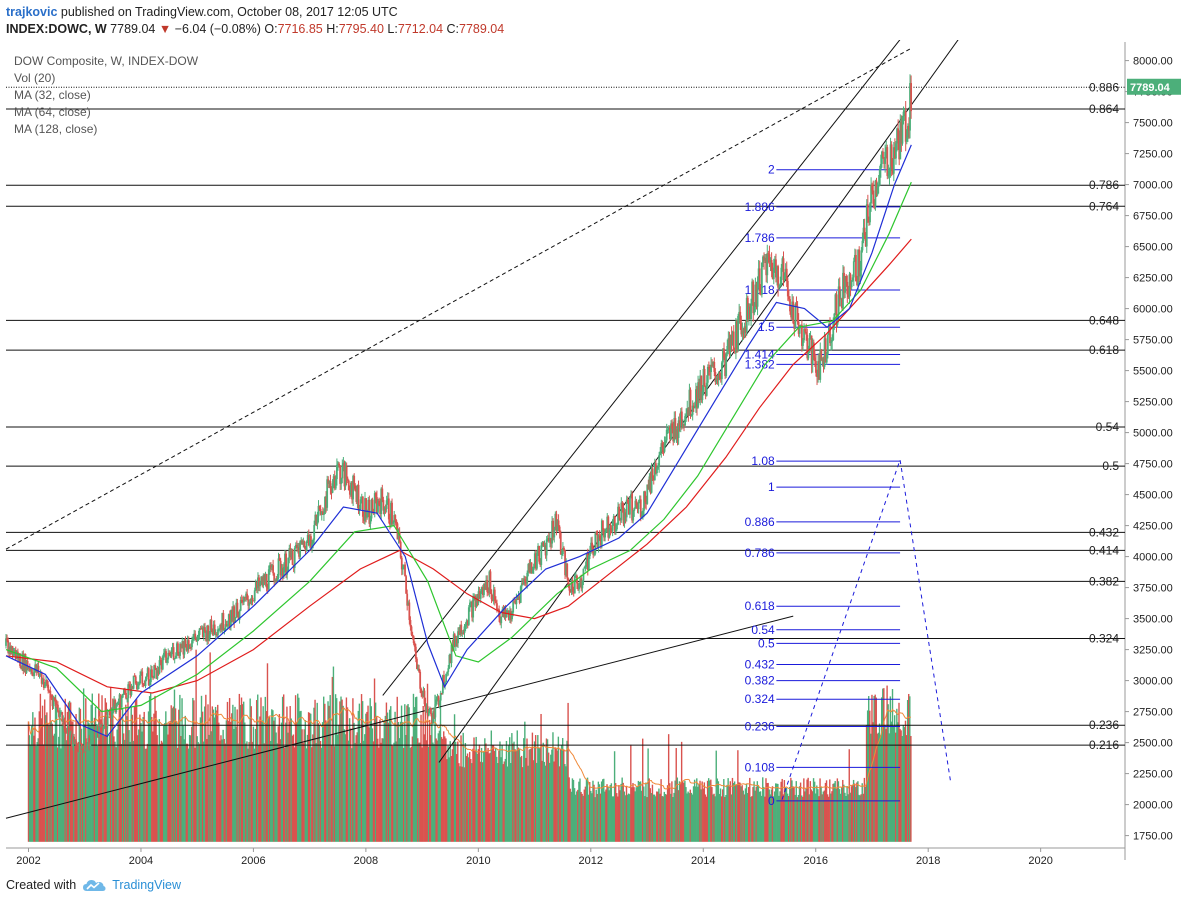 This screenshot has width=1184, height=905. Describe the element at coordinates (1104, 550) in the screenshot. I see `fib-level-label: 0.414` at that location.